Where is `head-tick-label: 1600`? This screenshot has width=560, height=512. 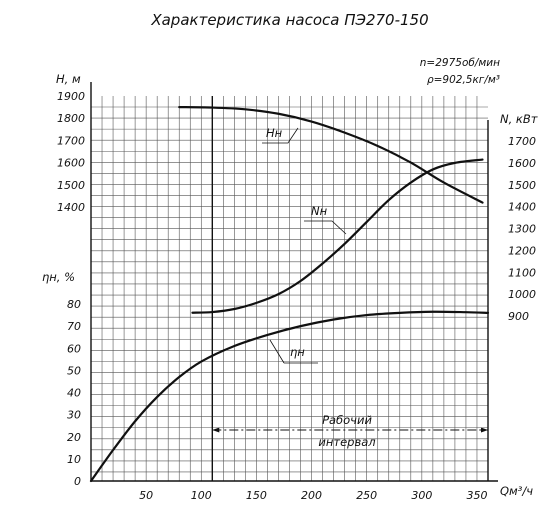 head-tick-label: 1600 is located at coordinates (71, 163).